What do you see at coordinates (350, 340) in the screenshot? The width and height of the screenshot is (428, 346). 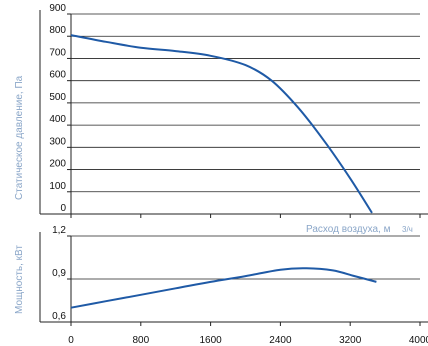 I see `x-tick-label: 3200` at bounding box center [350, 340].